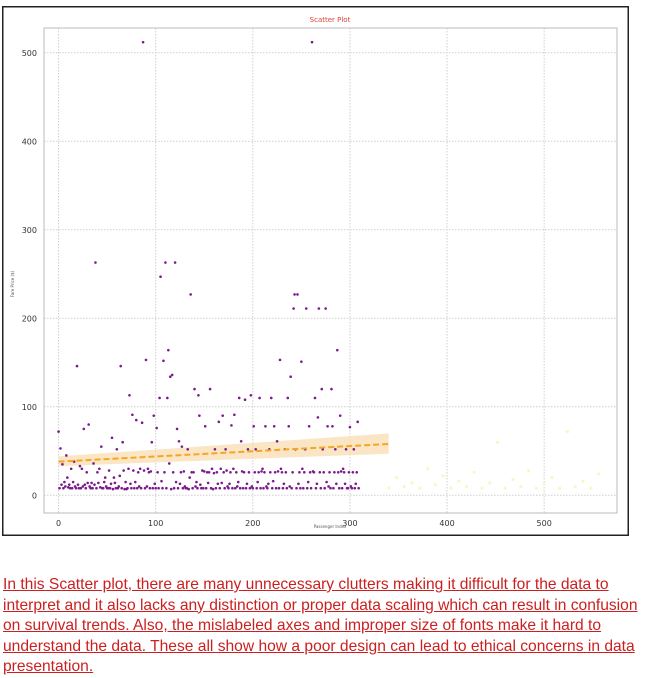  Describe the element at coordinates (29, 230) in the screenshot. I see `y-tick-label: 300` at that location.